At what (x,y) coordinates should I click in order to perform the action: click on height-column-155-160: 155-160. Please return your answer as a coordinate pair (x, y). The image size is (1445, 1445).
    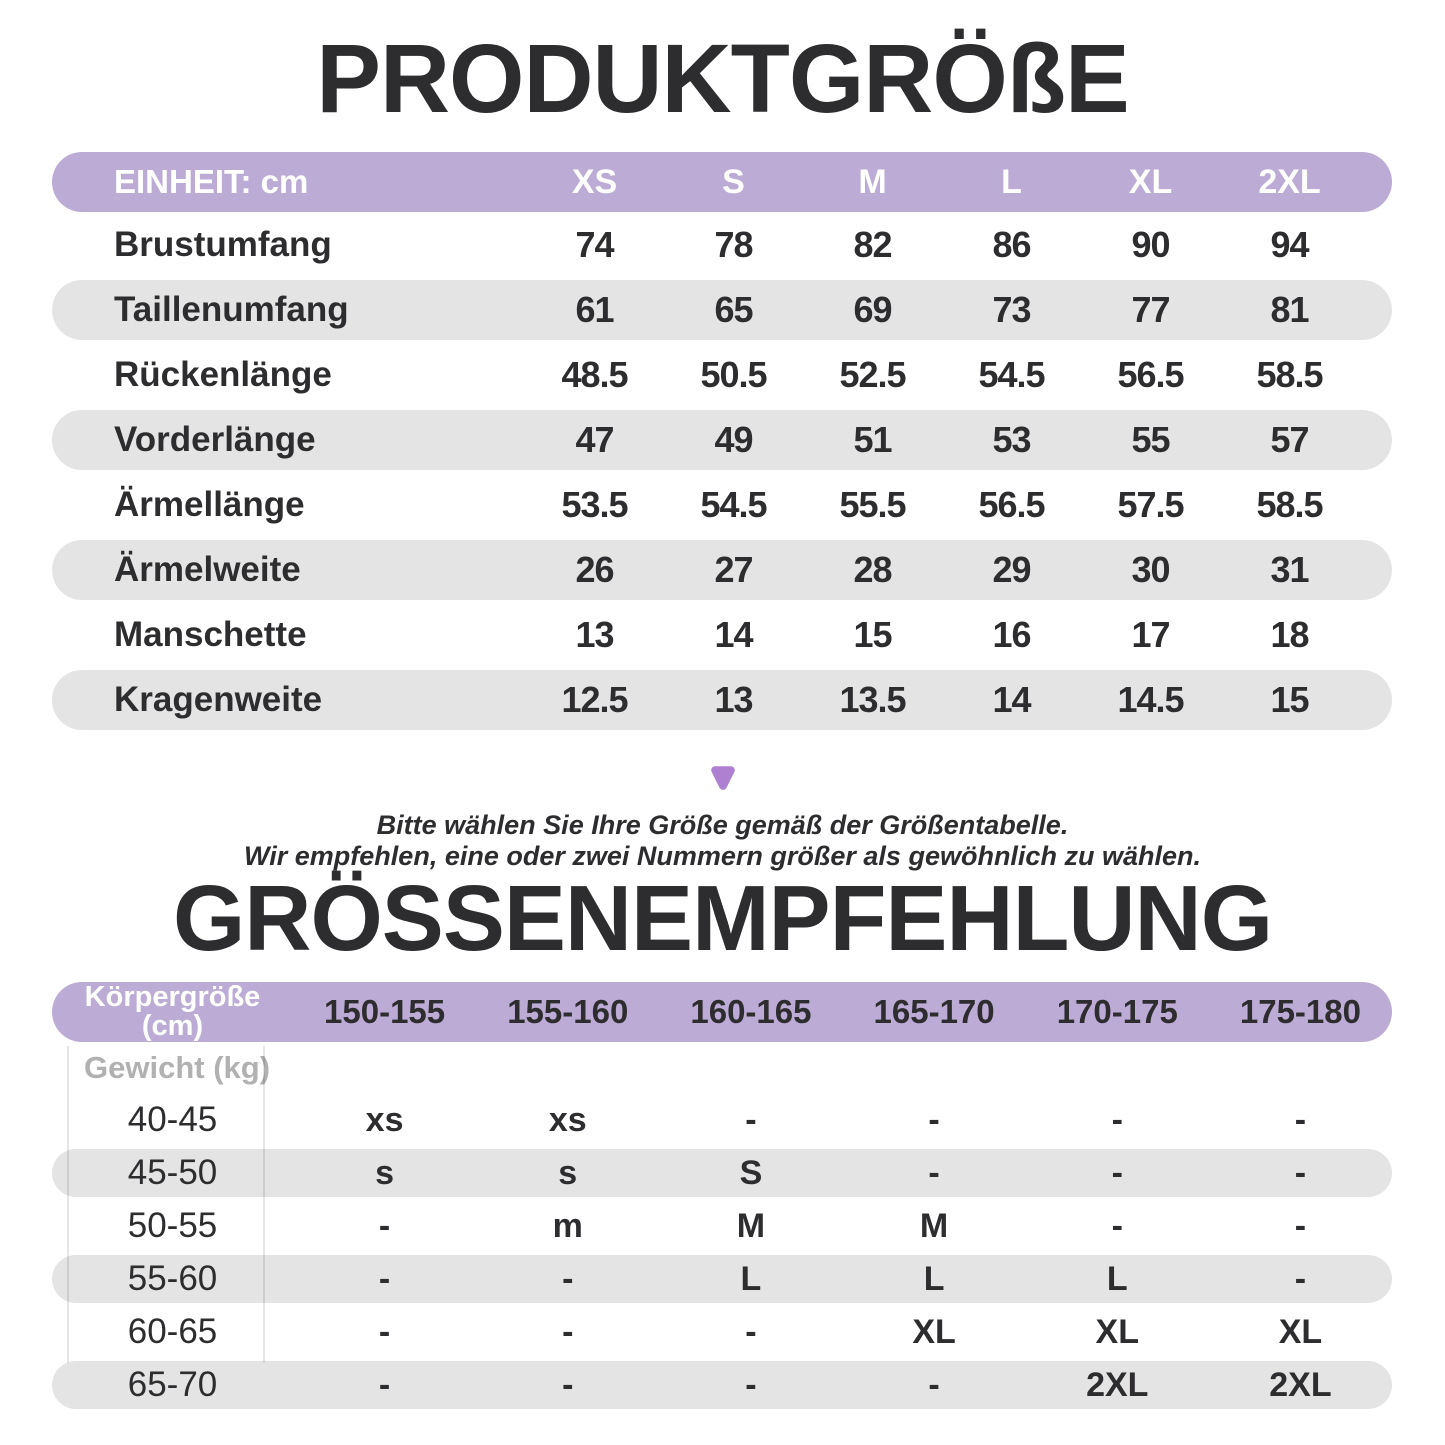
    Looking at the image, I should click on (568, 1011).